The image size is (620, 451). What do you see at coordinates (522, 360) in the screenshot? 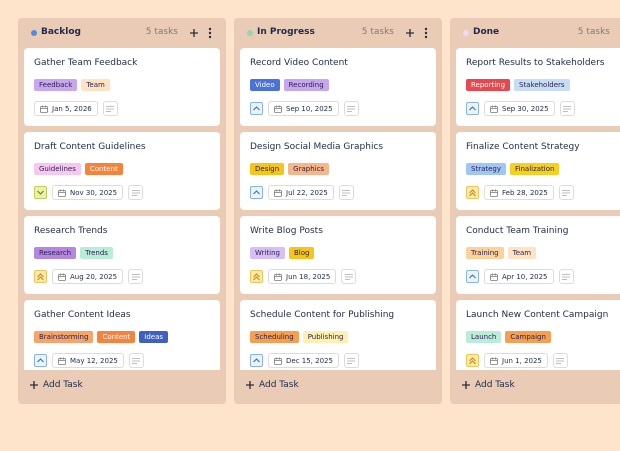
I see `date-text: Jun 1, 2025` at bounding box center [522, 360].